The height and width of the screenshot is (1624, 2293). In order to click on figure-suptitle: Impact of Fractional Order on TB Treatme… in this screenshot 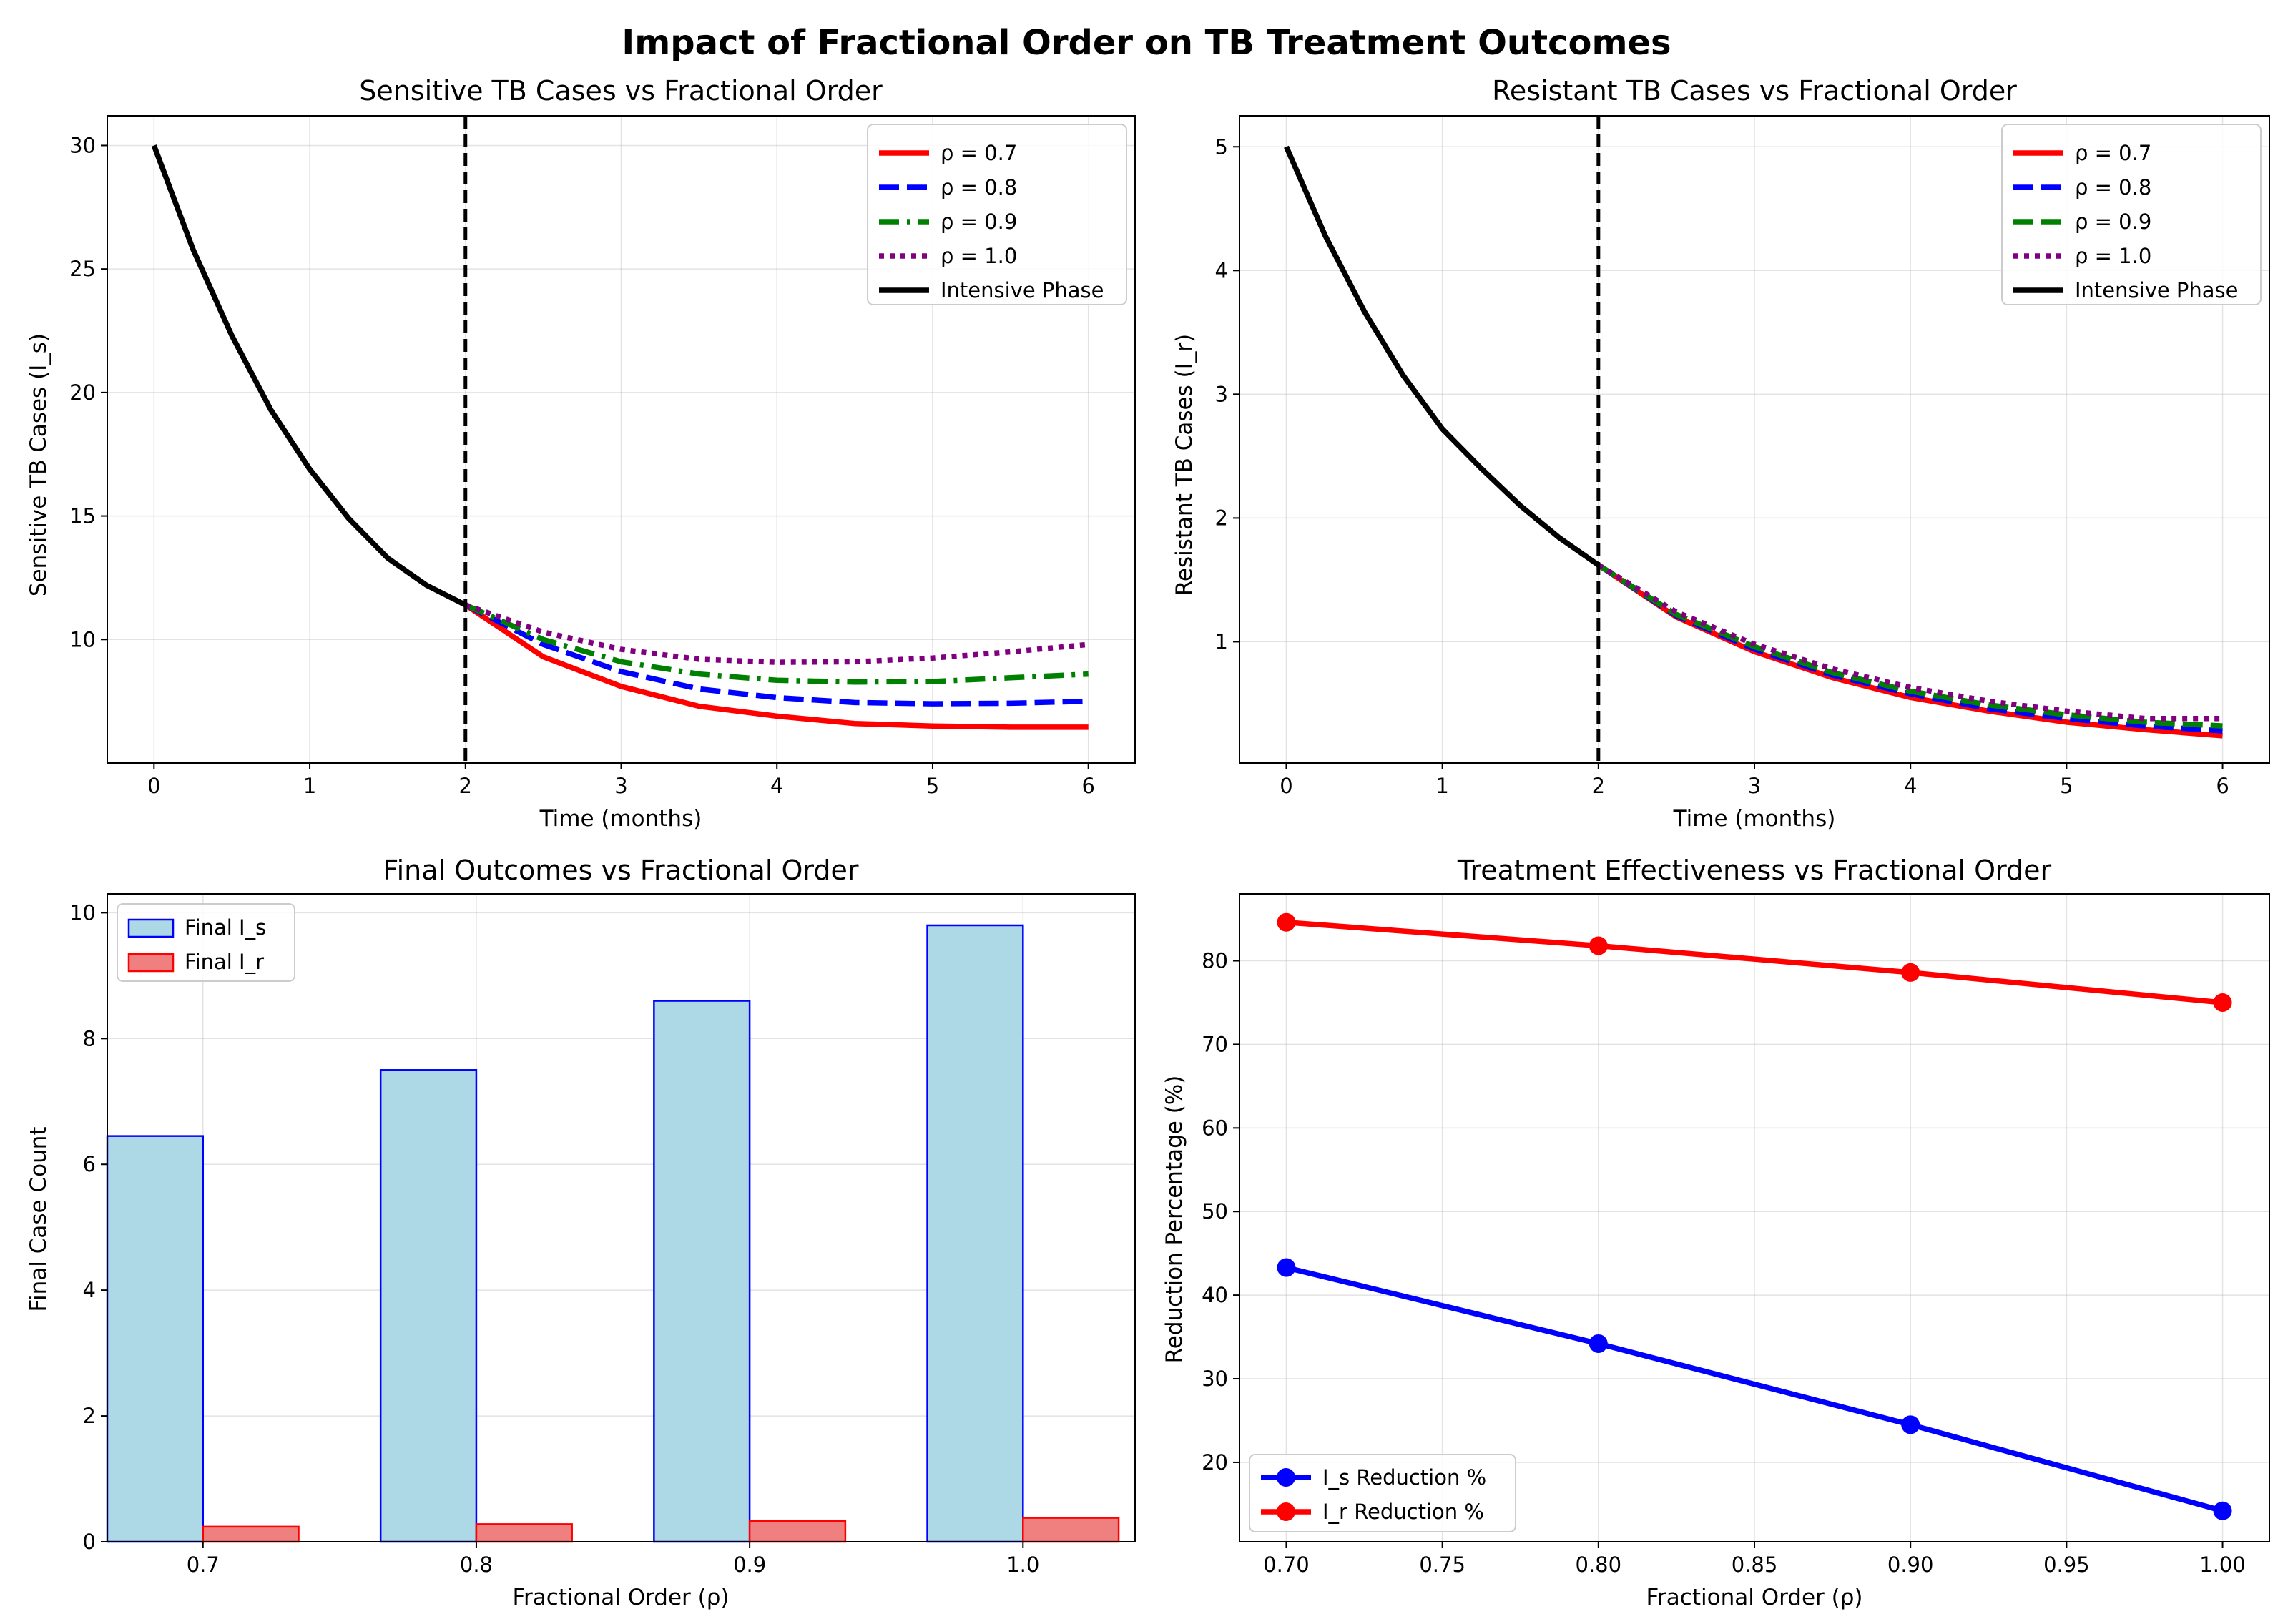, I will do `click(1146, 43)`.